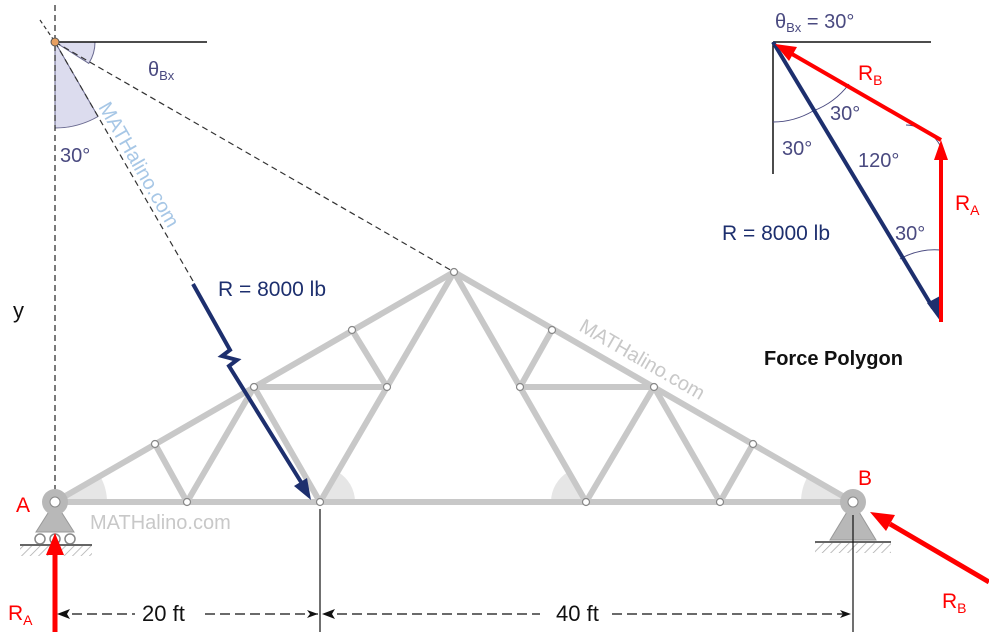 The height and width of the screenshot is (632, 989). Describe the element at coordinates (272, 289) in the screenshot. I see `resultant-label: R = 8000 lb` at that location.